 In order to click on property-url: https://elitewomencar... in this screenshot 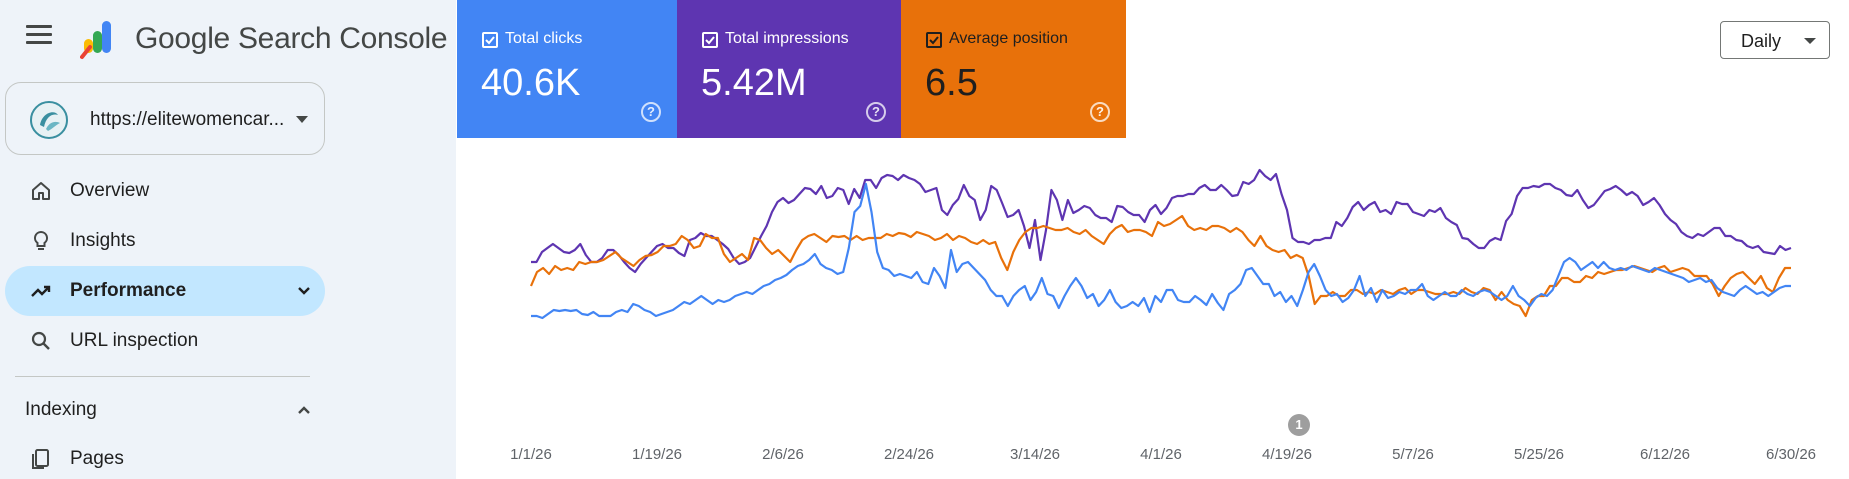, I will do `click(187, 119)`.